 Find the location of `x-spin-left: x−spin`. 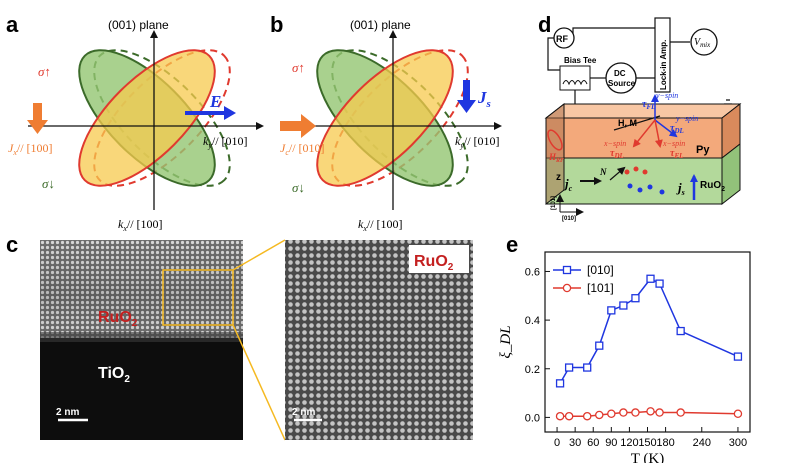

x-spin-left: x−spin is located at coordinates (614, 143).